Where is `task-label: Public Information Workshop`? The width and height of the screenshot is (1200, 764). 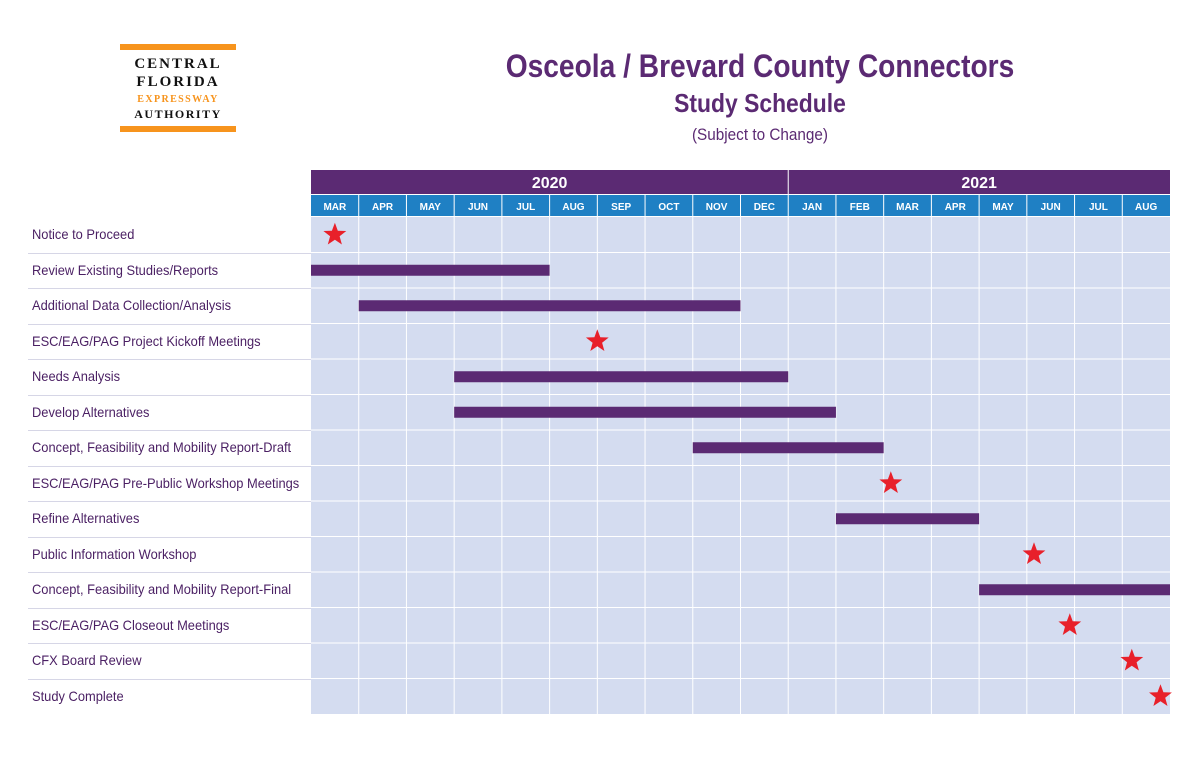 task-label: Public Information Workshop is located at coordinates (114, 553).